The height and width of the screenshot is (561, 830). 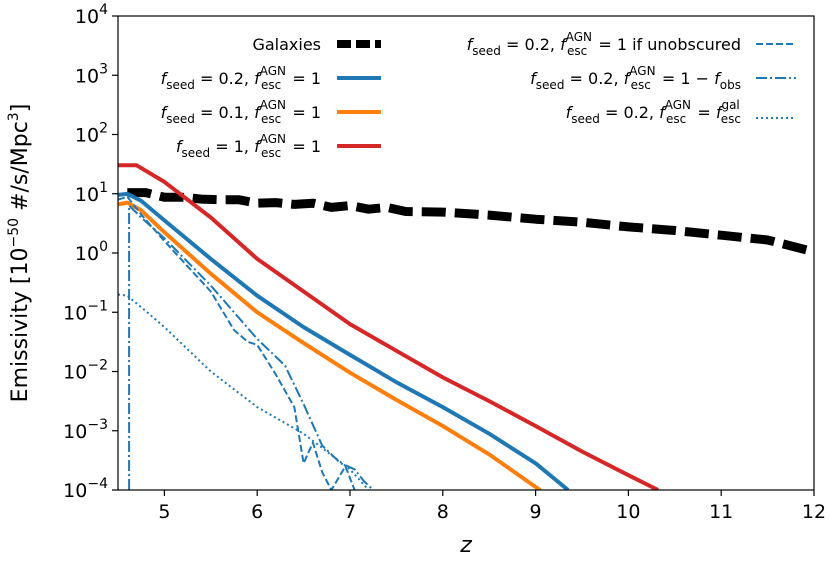 What do you see at coordinates (91, 74) in the screenshot?
I see `y-tick-label: 10³` at bounding box center [91, 74].